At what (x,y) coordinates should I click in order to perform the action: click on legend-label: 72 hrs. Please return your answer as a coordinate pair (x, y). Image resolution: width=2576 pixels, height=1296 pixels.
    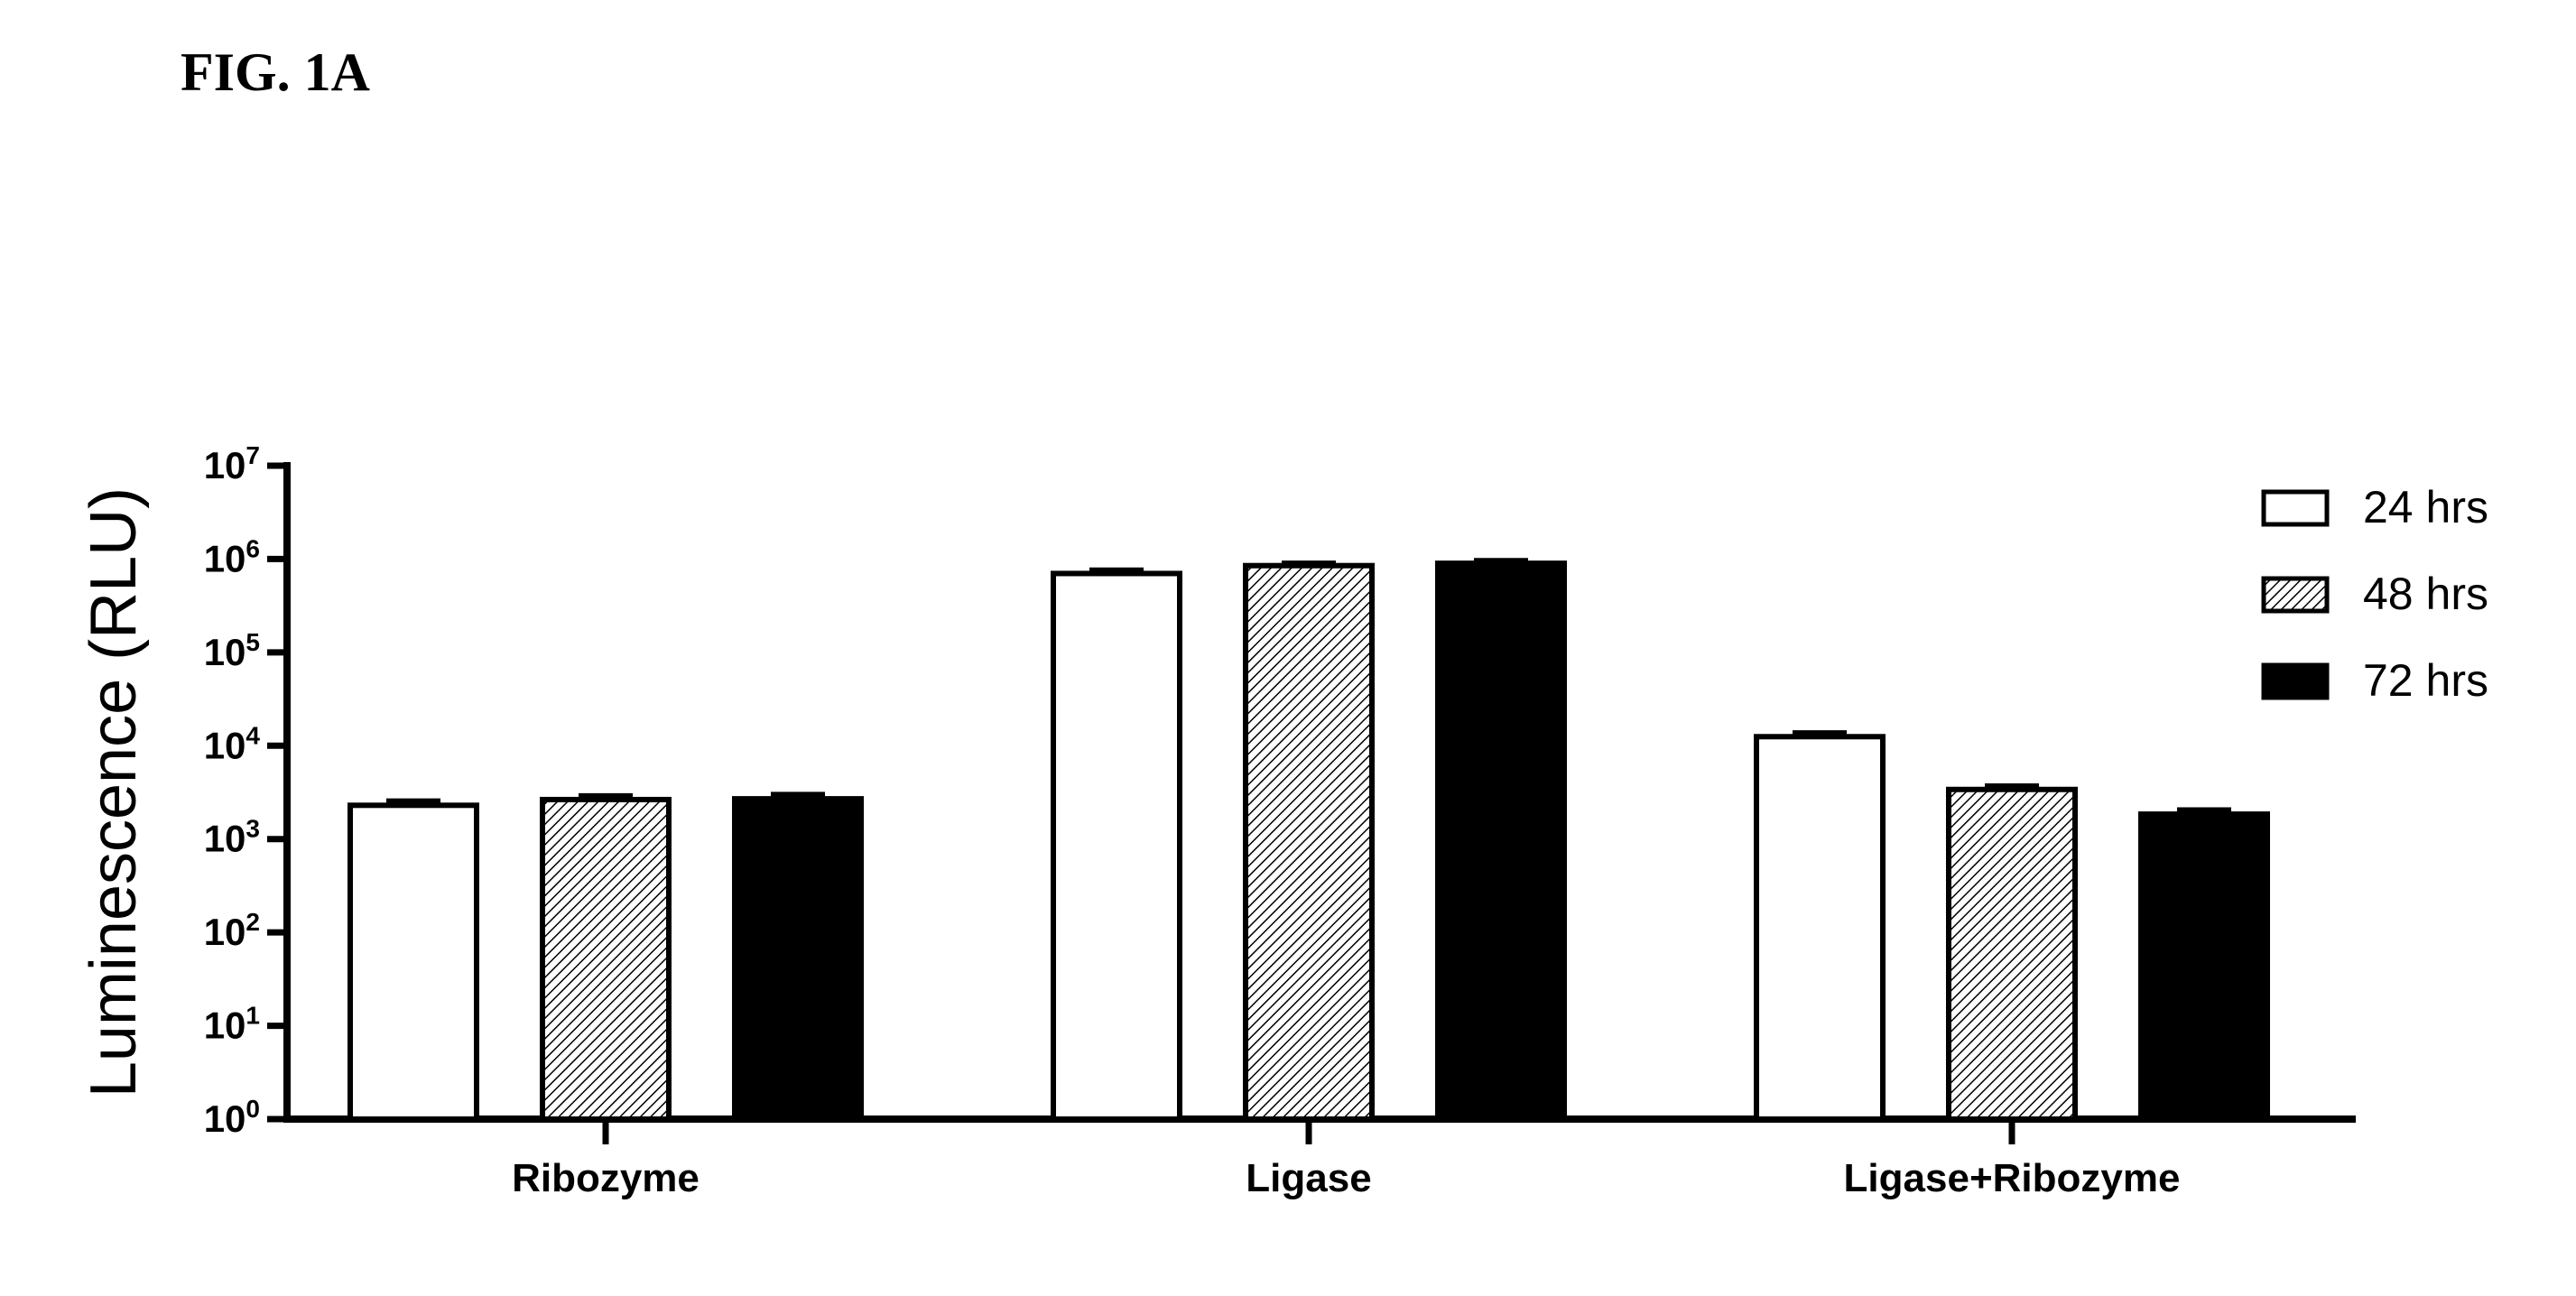
    Looking at the image, I should click on (2425, 680).